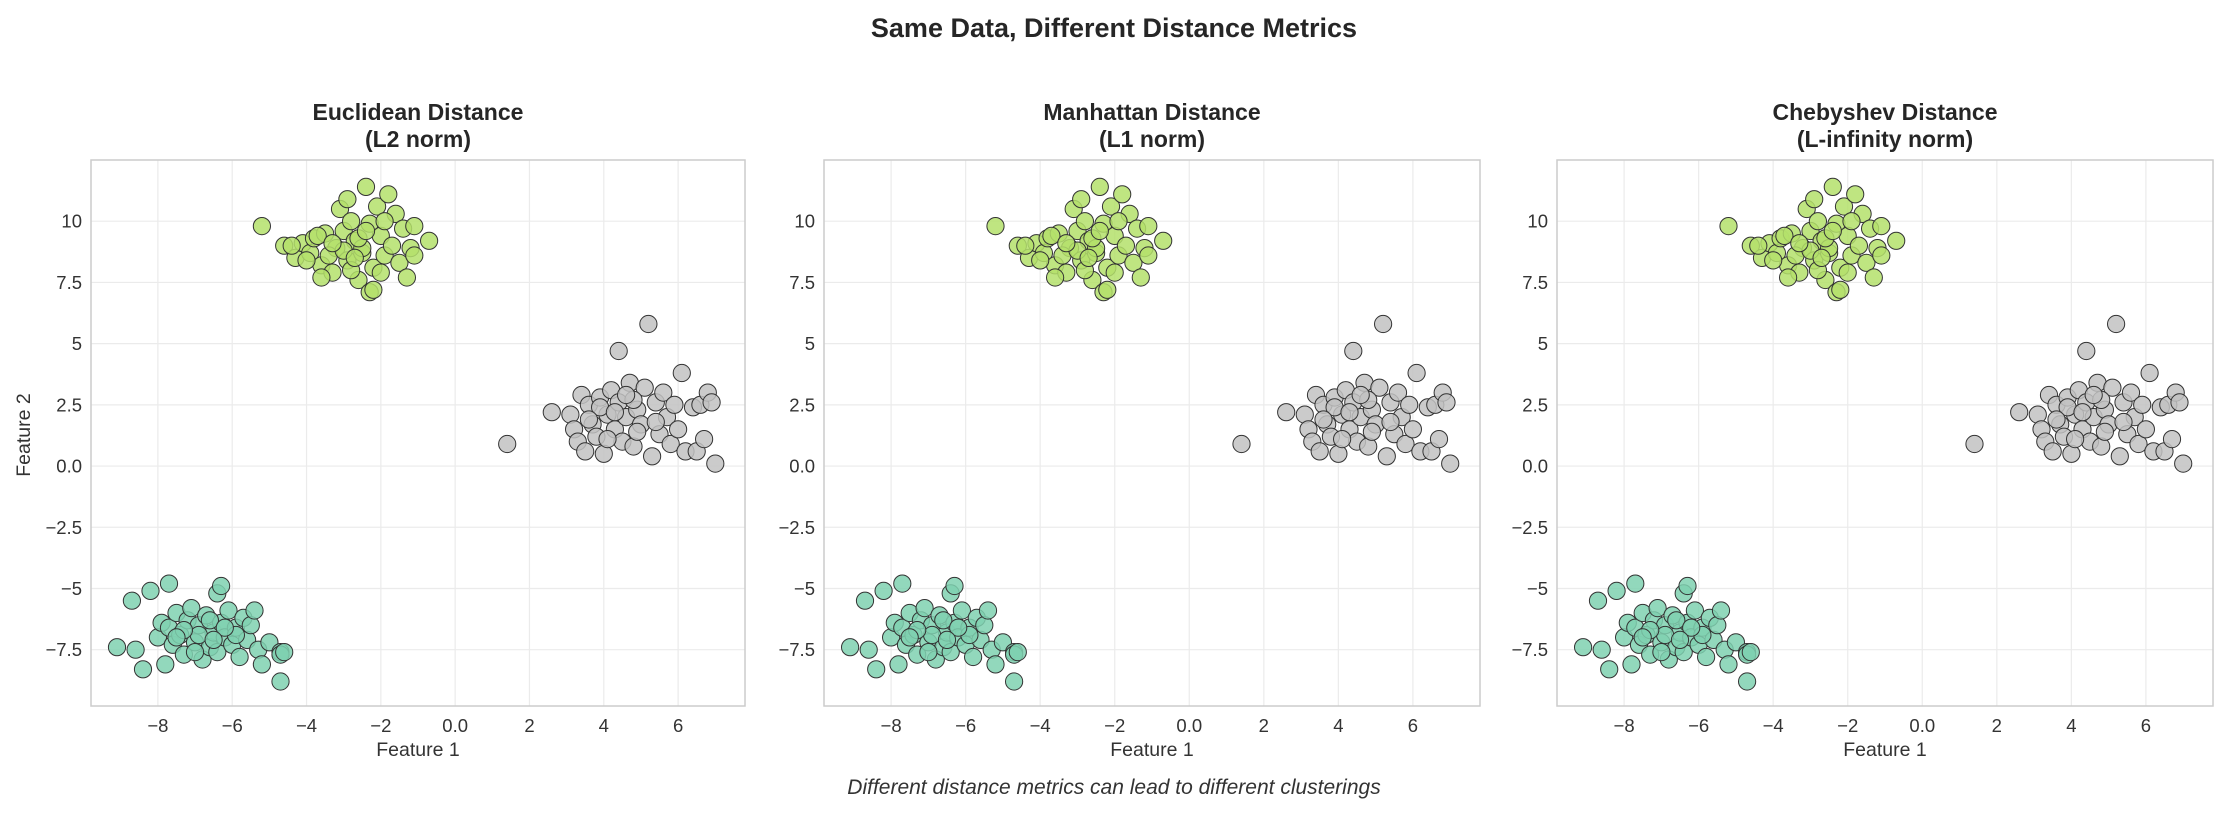 The height and width of the screenshot is (814, 2228). Describe the element at coordinates (69, 466) in the screenshot. I see `y-tick-label: 0.0` at that location.